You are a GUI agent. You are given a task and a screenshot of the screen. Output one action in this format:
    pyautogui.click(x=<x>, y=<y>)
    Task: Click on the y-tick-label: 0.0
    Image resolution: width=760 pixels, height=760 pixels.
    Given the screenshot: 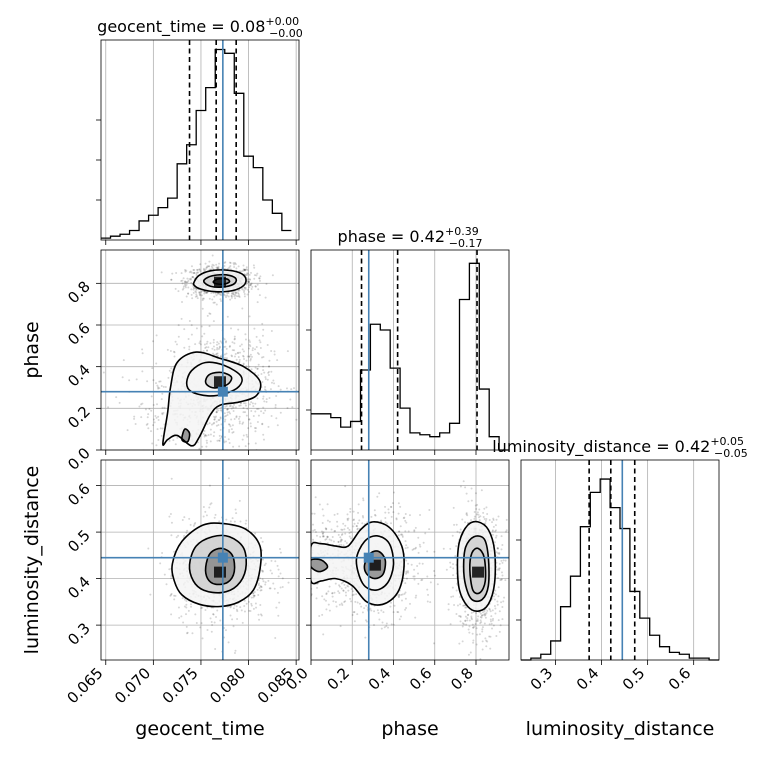 What is the action you would take?
    pyautogui.click(x=79, y=459)
    